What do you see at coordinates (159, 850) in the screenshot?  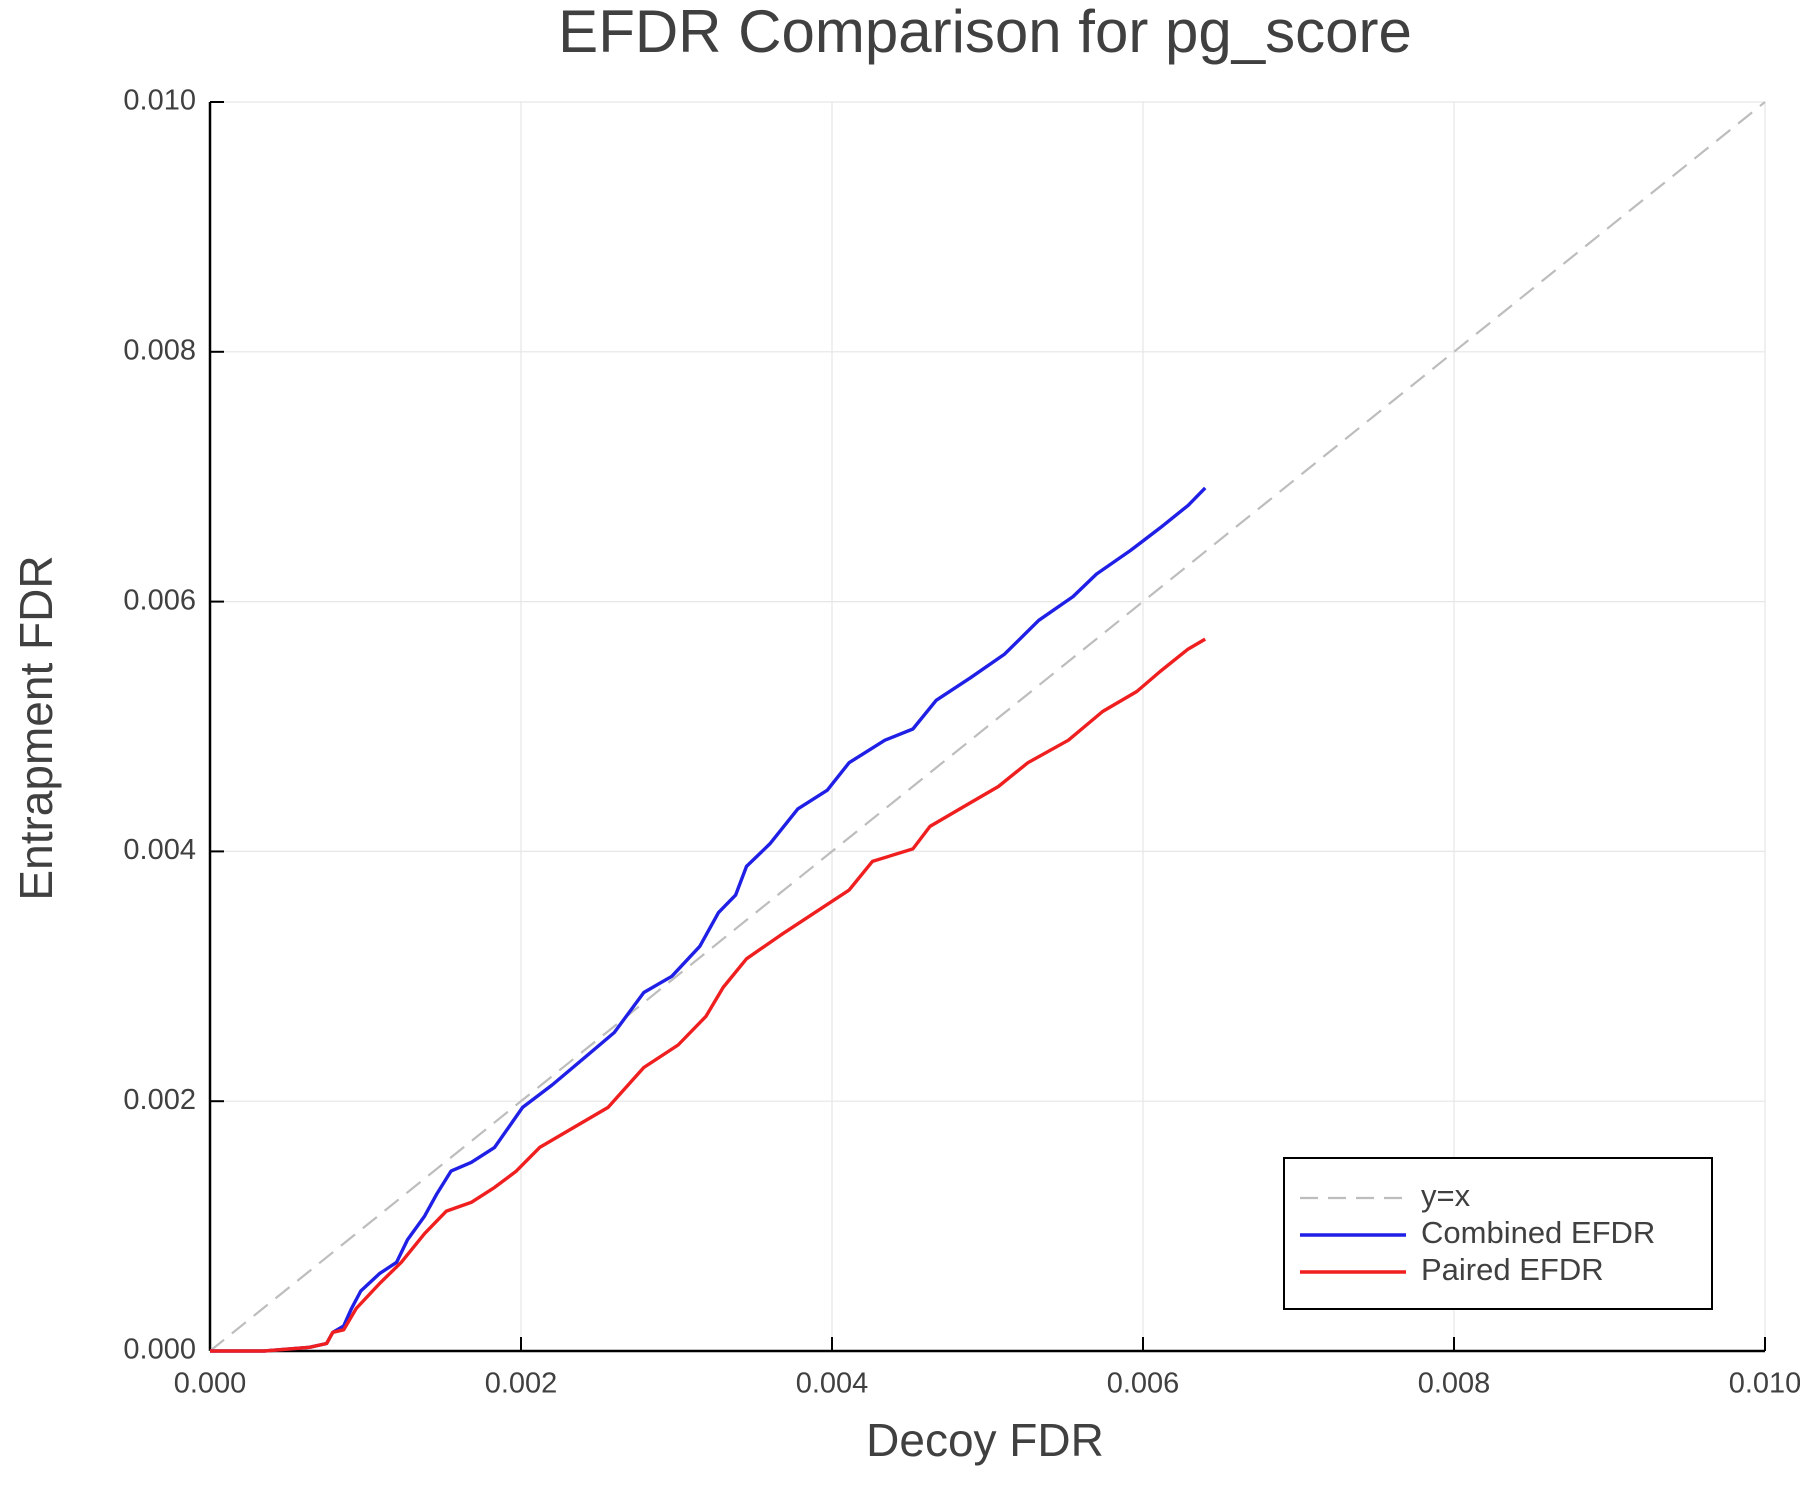 I see `y-tick-label: 0.004` at bounding box center [159, 850].